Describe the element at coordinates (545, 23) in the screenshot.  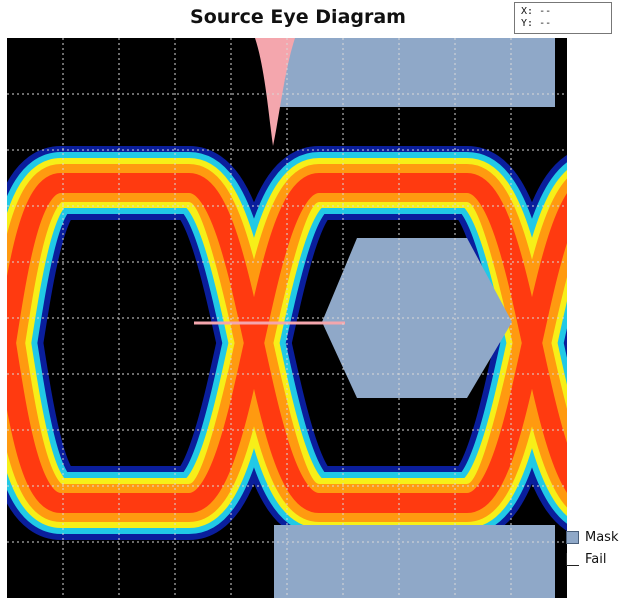
I see `readout-y-value: --` at that location.